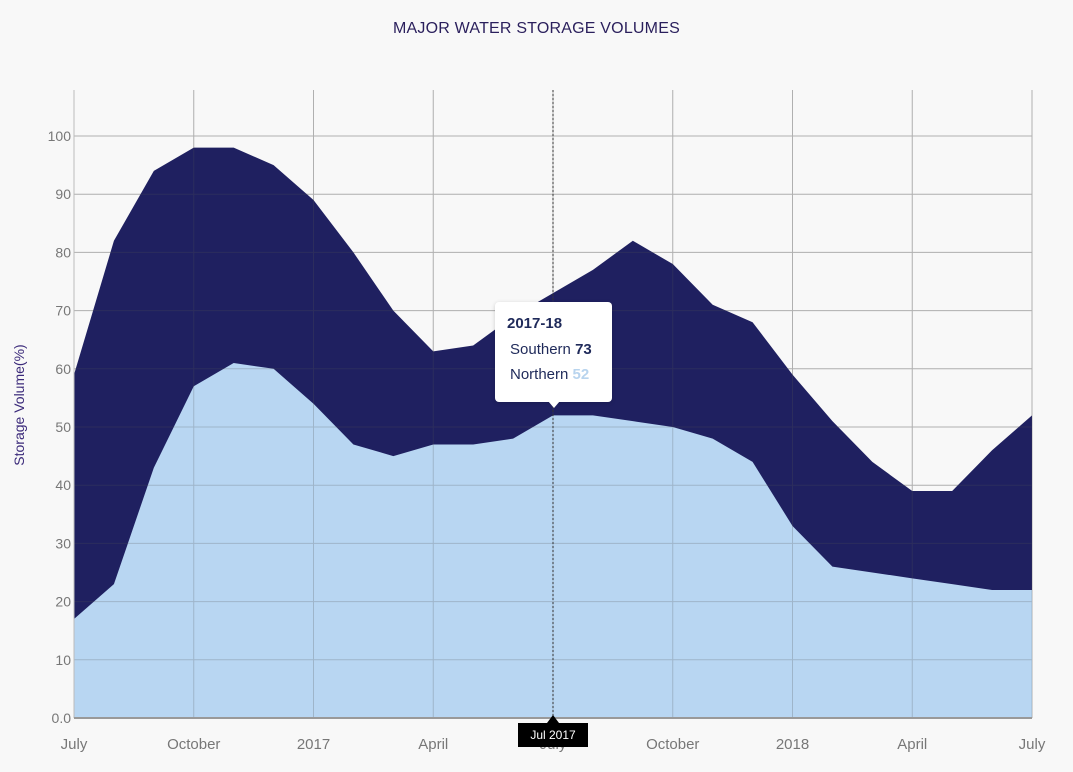 The image size is (1073, 772). What do you see at coordinates (63, 369) in the screenshot?
I see `y-tick-label: 60` at bounding box center [63, 369].